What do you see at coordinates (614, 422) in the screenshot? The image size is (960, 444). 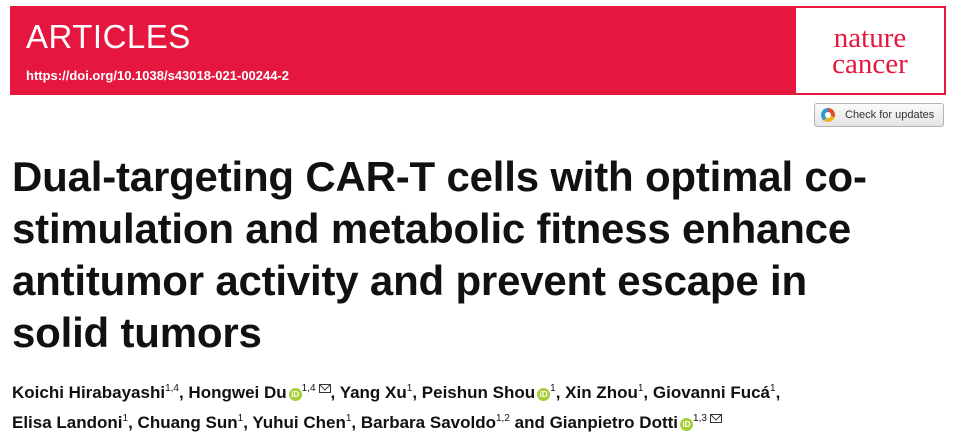 I see `author-name: Gianpietro Dotti` at bounding box center [614, 422].